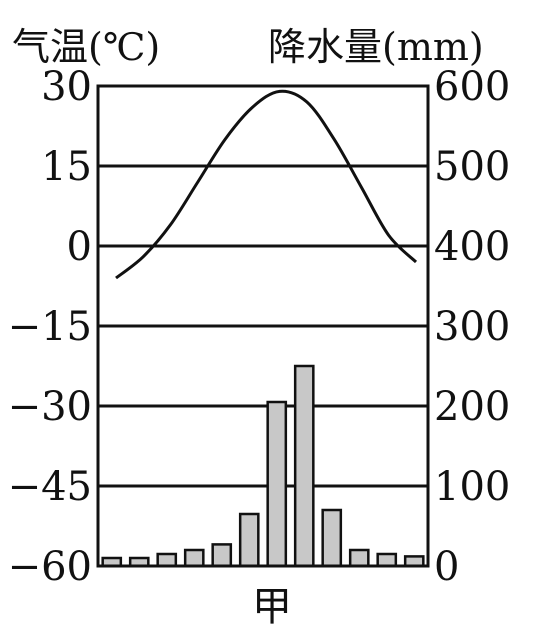 The height and width of the screenshot is (632, 544). What do you see at coordinates (50, 567) in the screenshot?
I see `left-tick-label: −60` at bounding box center [50, 567].